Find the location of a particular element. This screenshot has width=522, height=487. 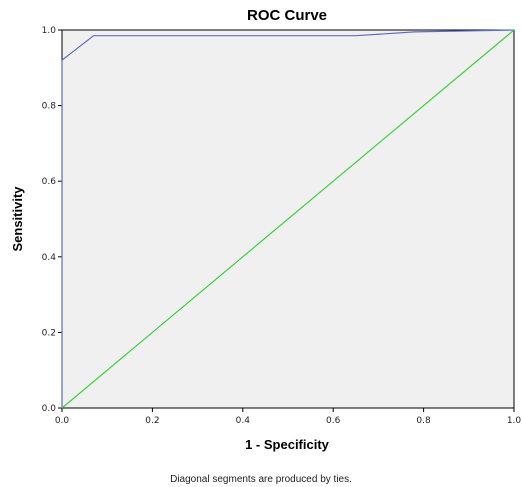

y-tick-label: 0.8 is located at coordinates (49, 107).